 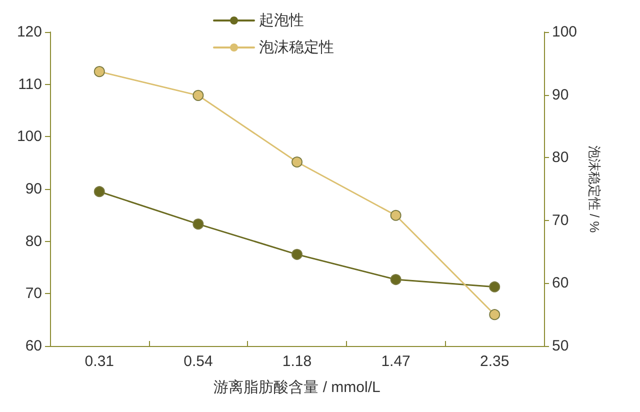 What do you see at coordinates (560, 220) in the screenshot?
I see `y2-tick-label: 70` at bounding box center [560, 220].